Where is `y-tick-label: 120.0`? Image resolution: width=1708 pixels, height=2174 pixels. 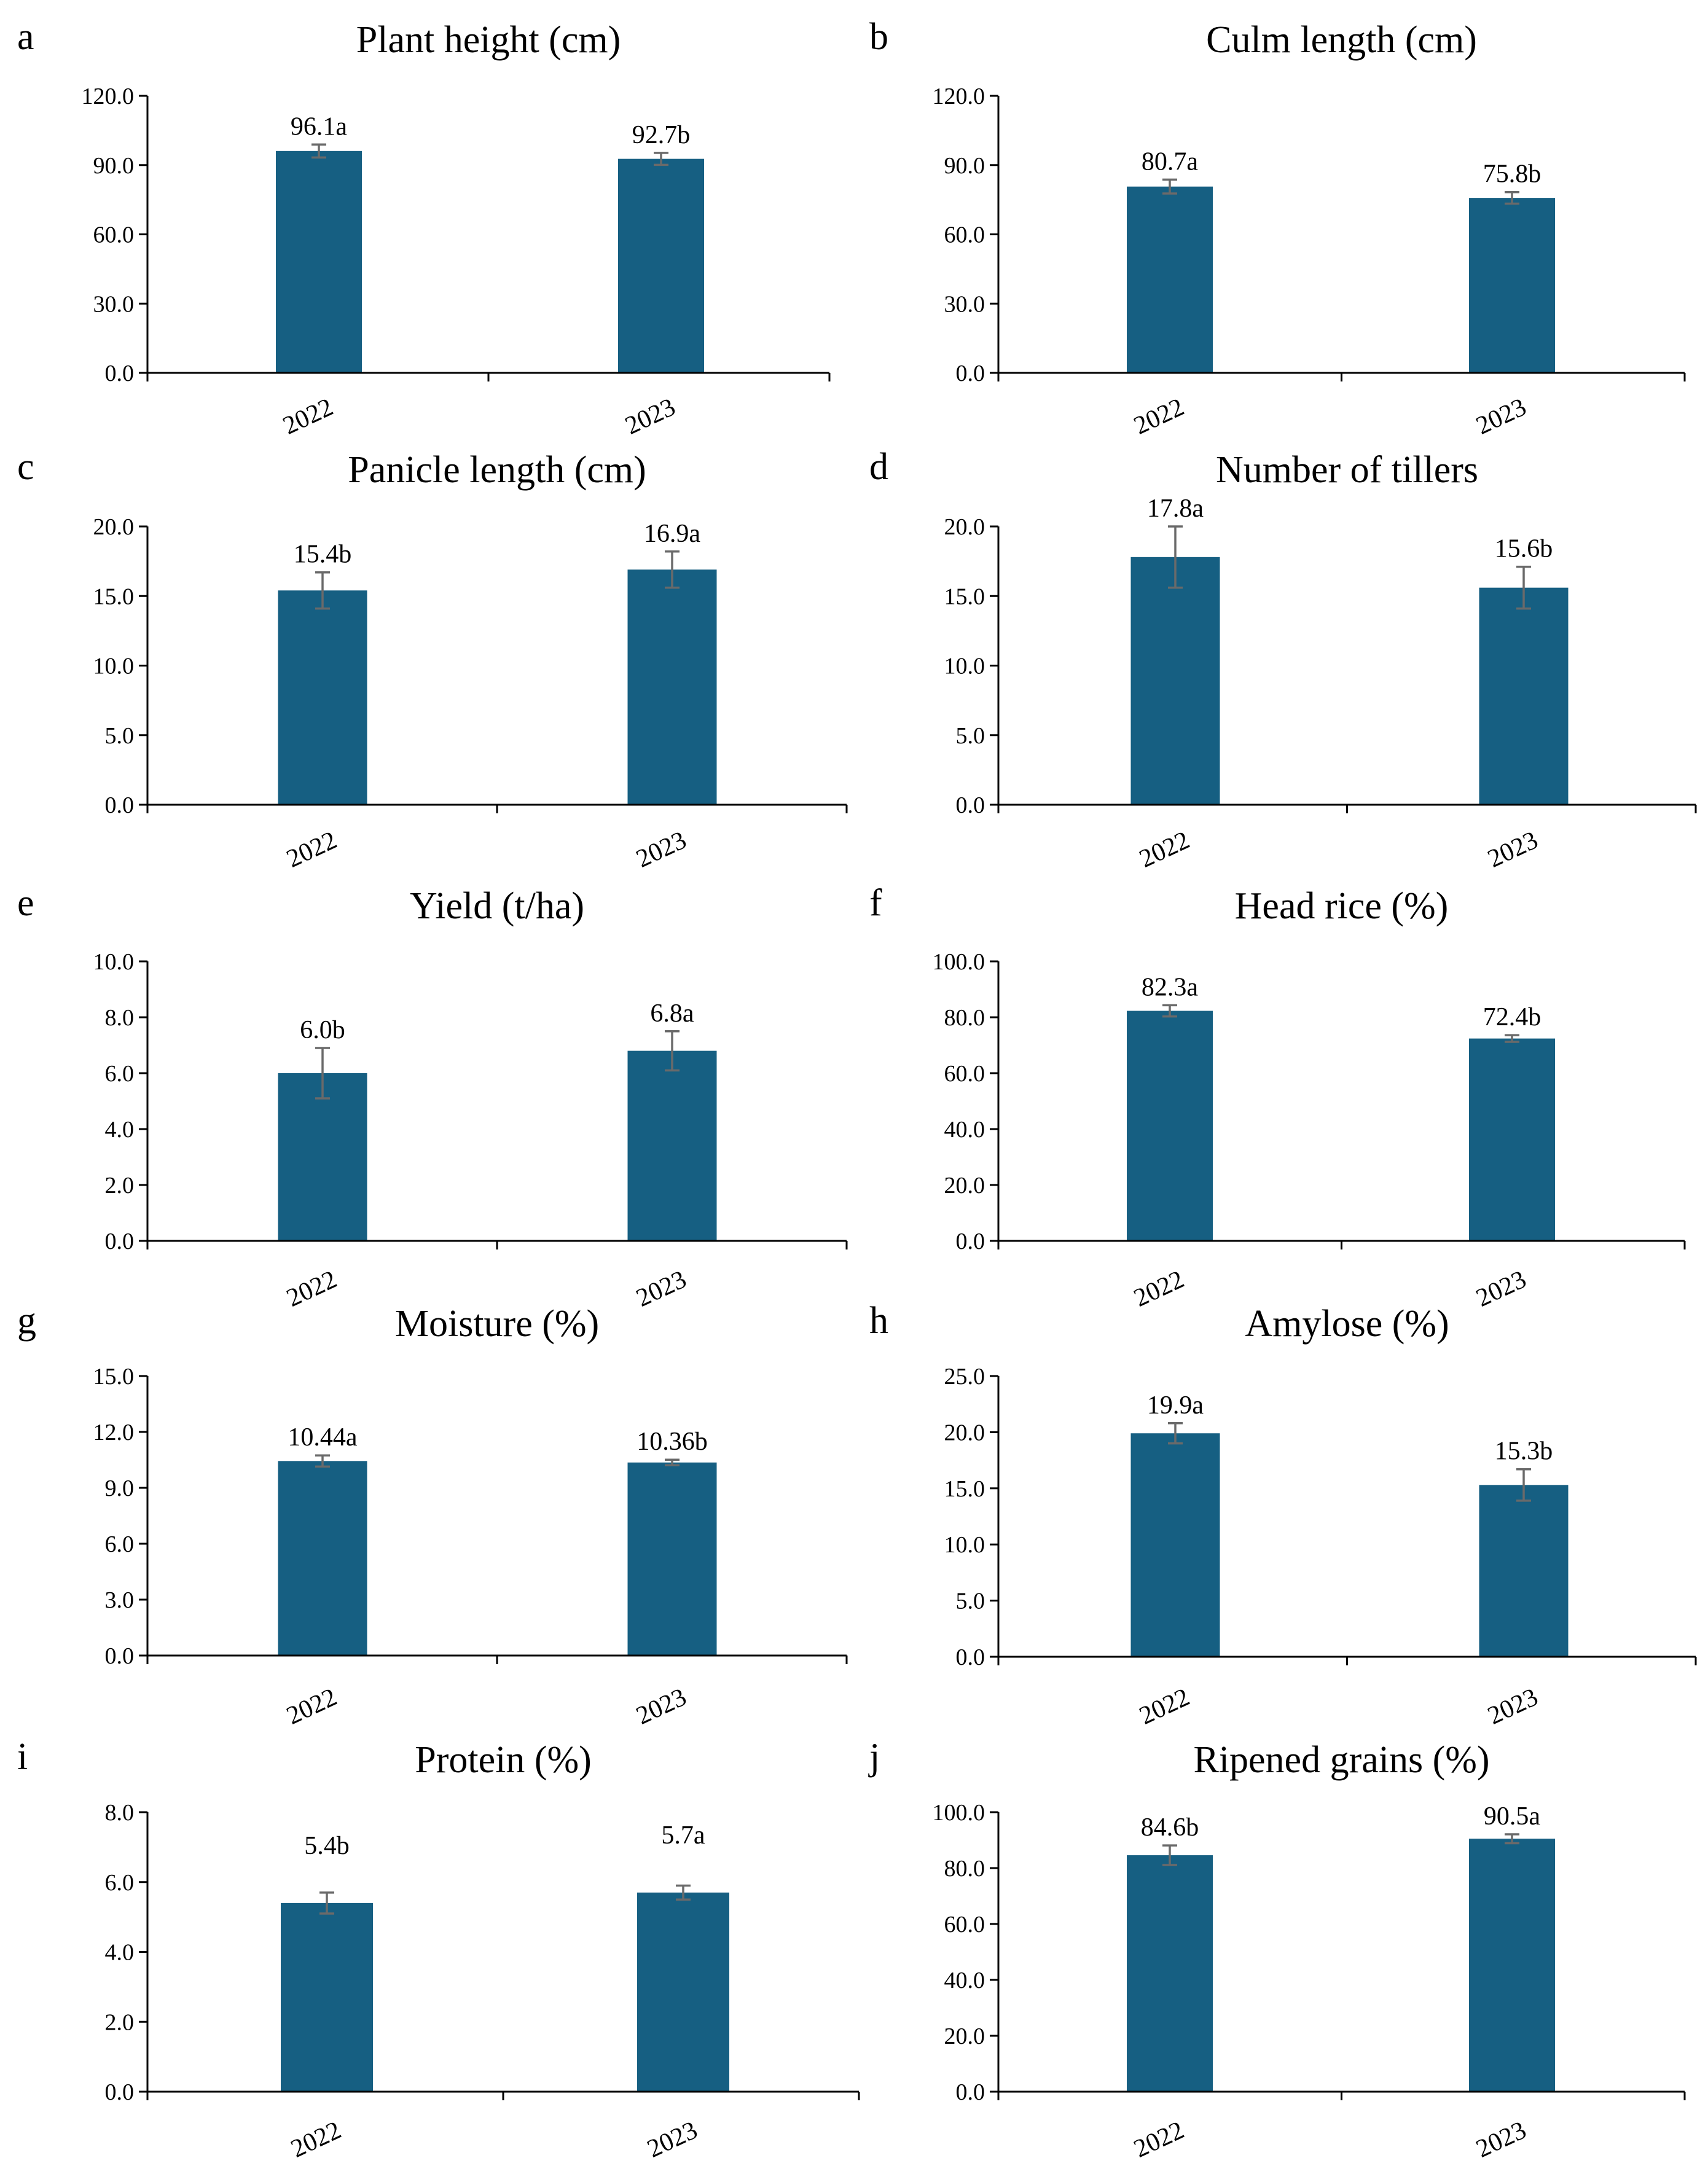
y-tick-label: 120.0 is located at coordinates (108, 97).